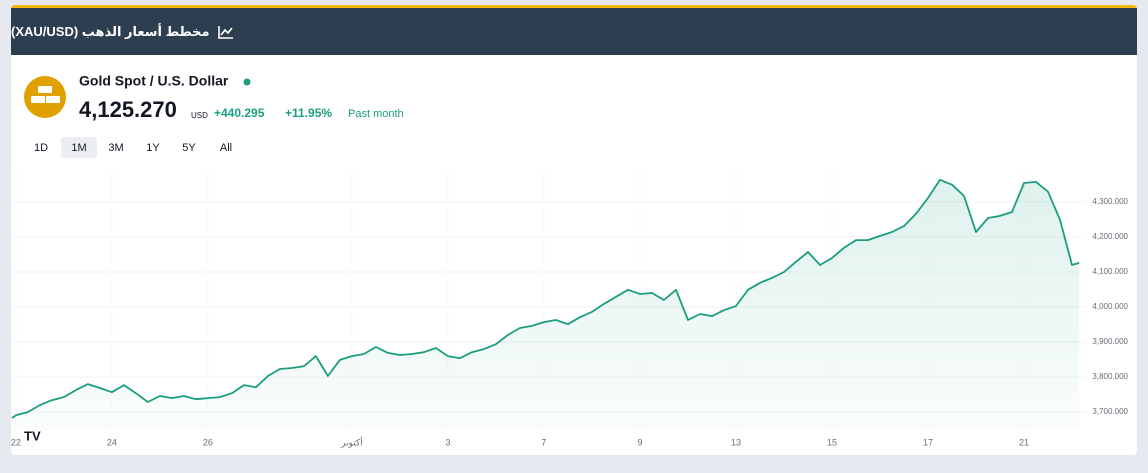  Describe the element at coordinates (574, 31) in the screenshot. I see `header: مخطط أسعار الذهب (XAU/USD)` at that location.